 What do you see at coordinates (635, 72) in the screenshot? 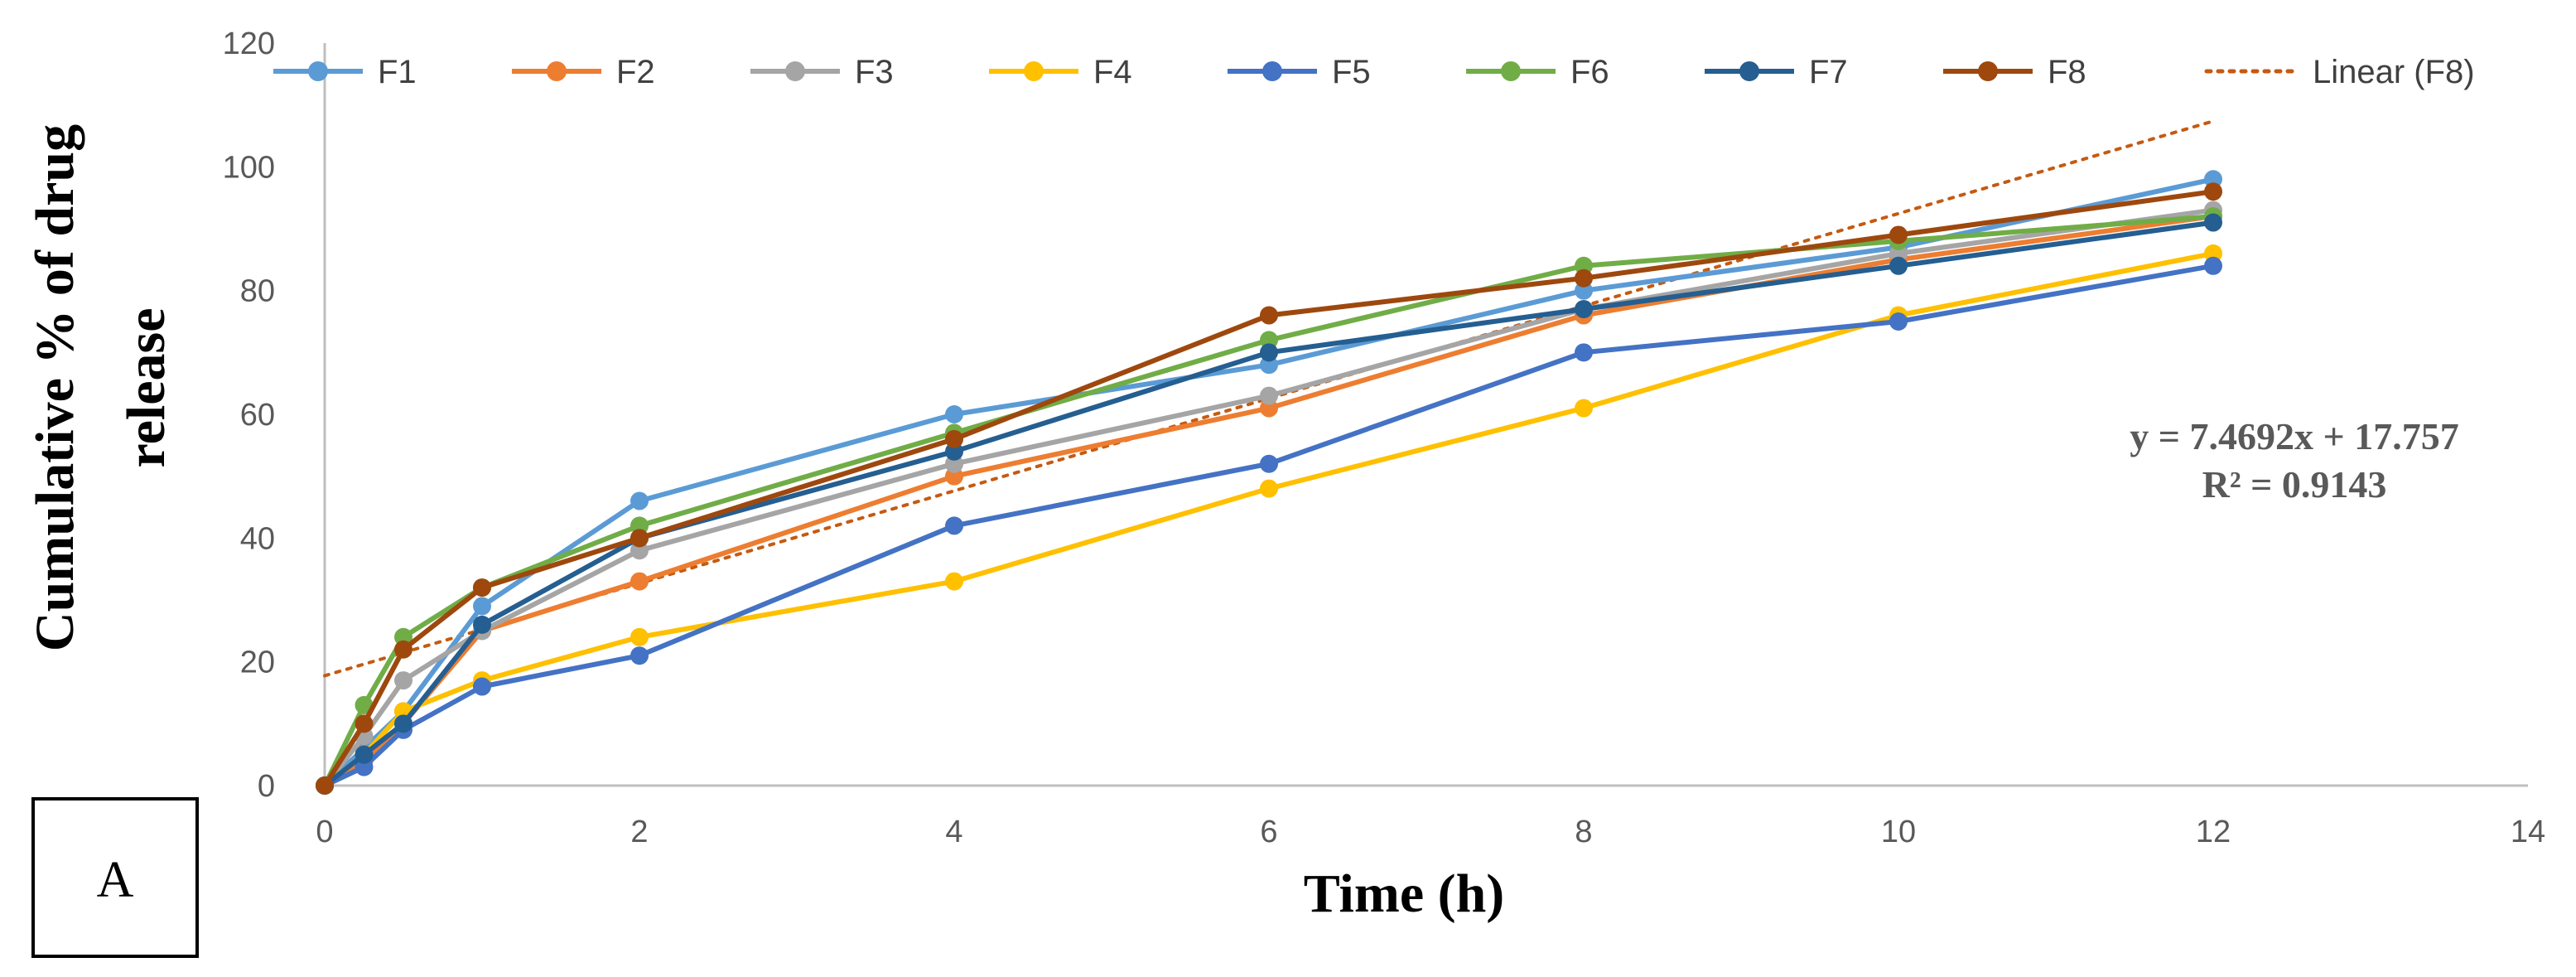
I see `legend-label-f2: F2` at bounding box center [635, 72].